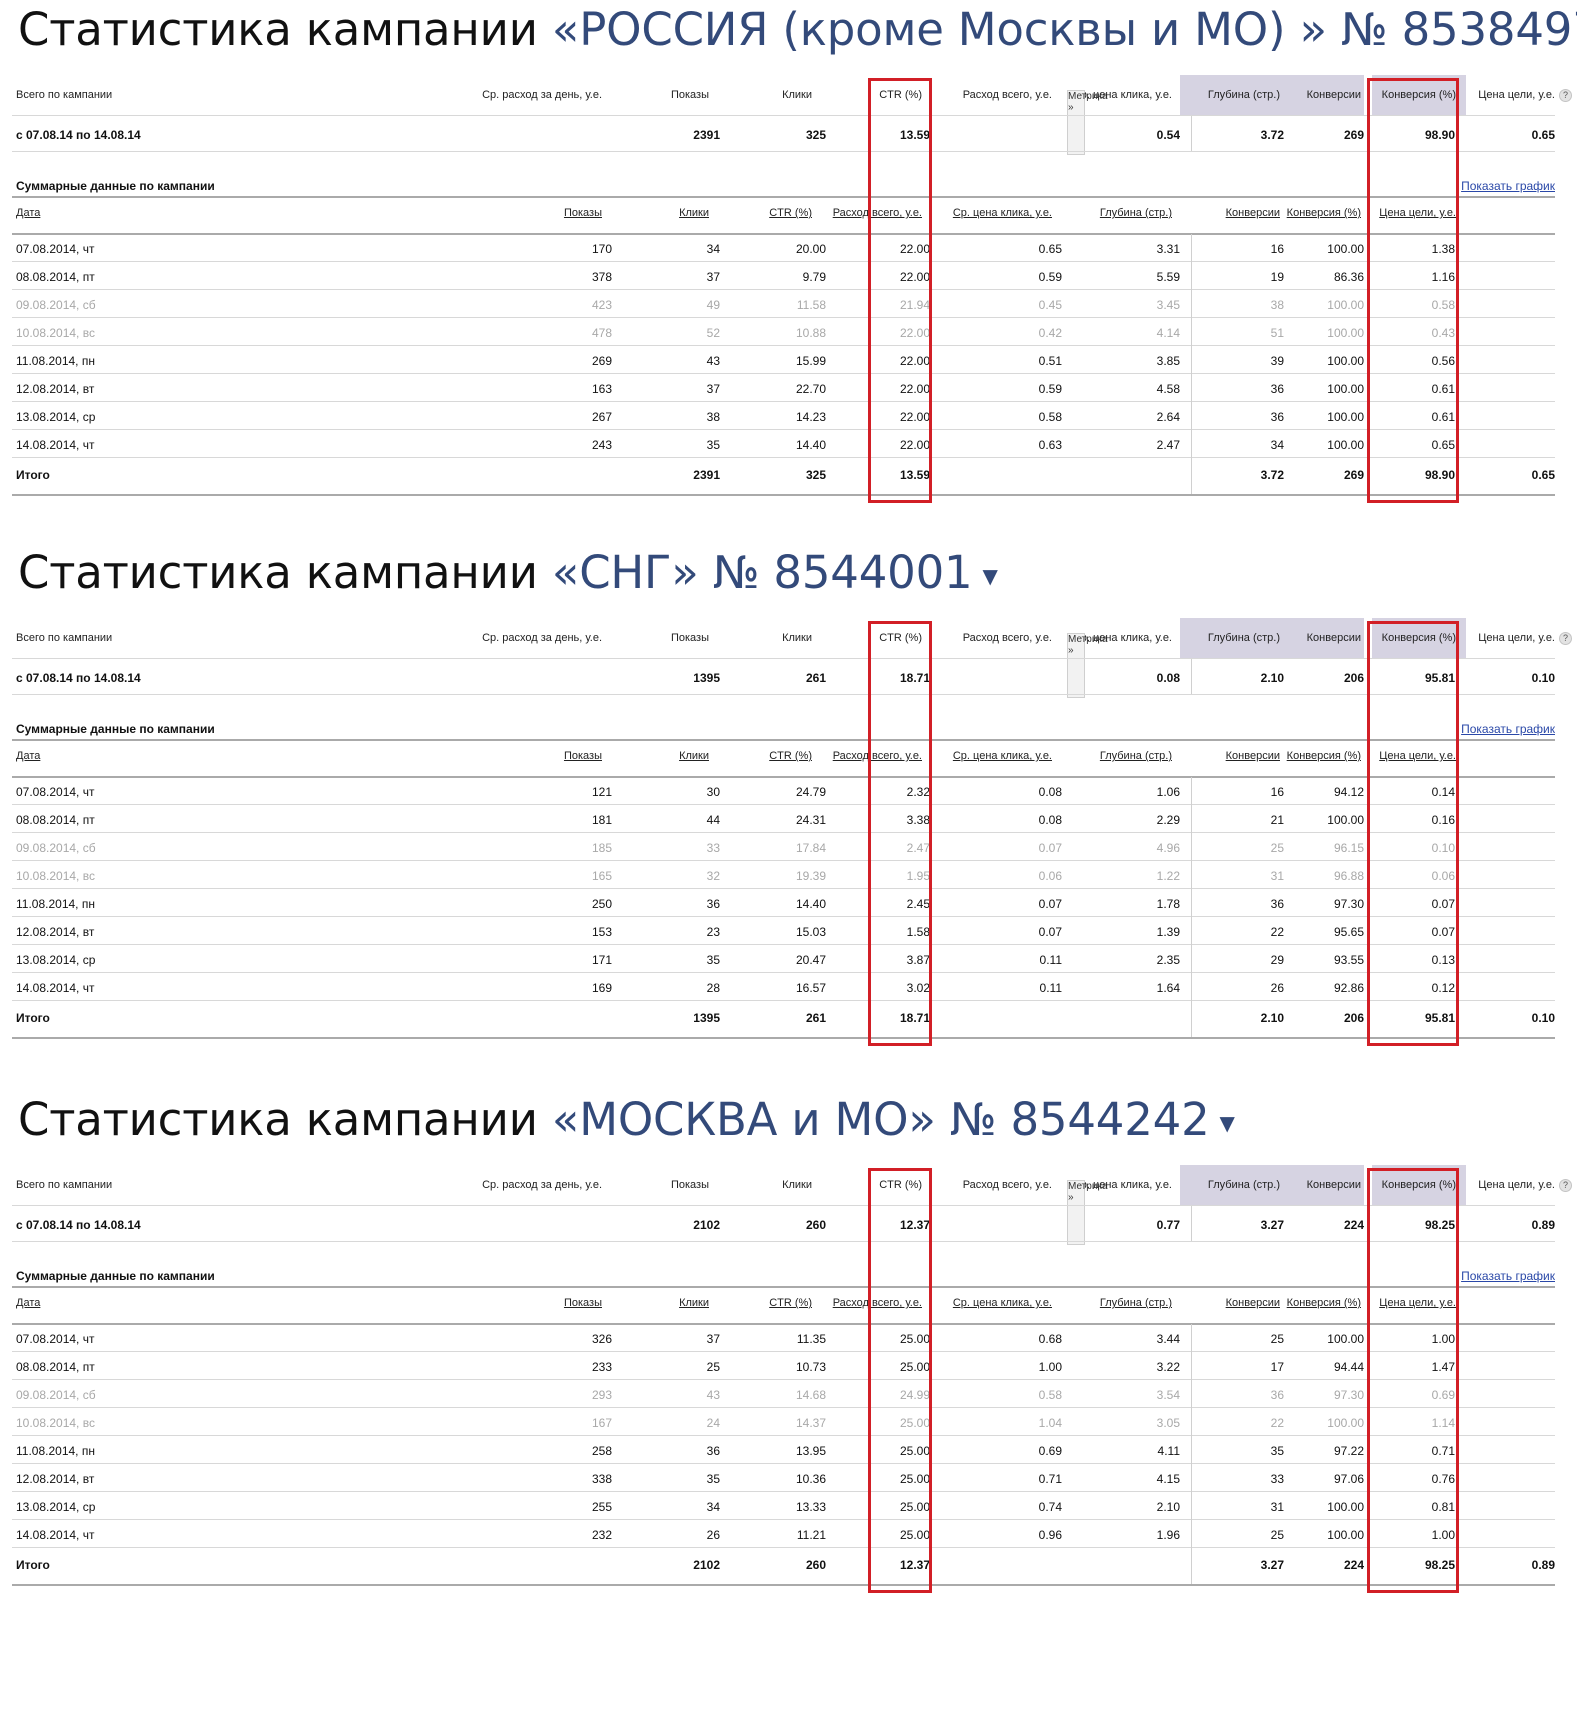 The height and width of the screenshot is (1714, 1577). I want to click on campaign-name: «СНГ» № 8544001, so click(762, 572).